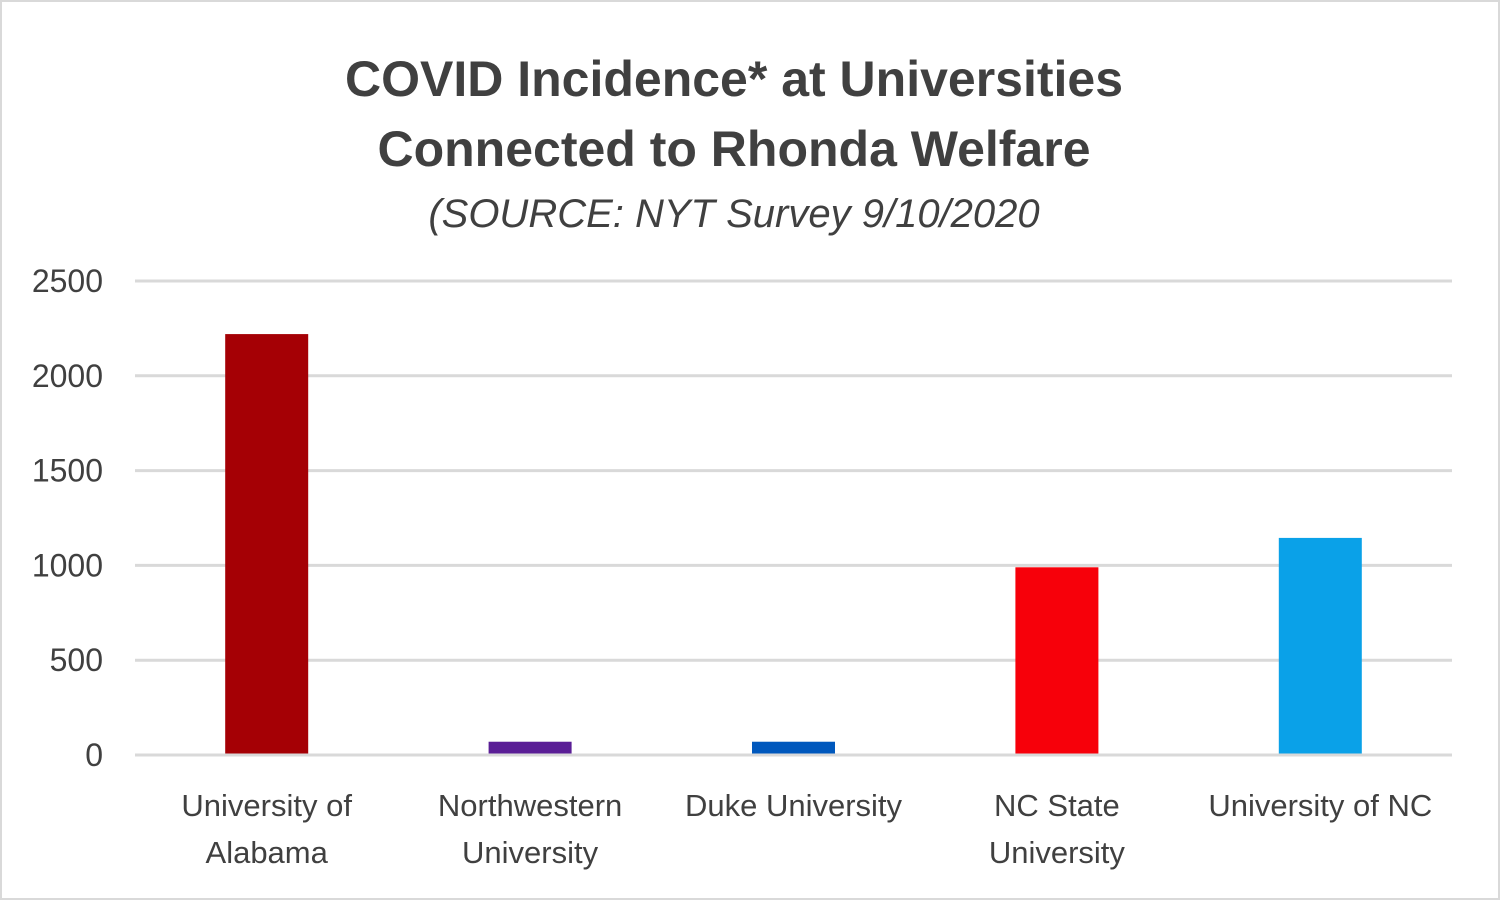  Describe the element at coordinates (76, 660) in the screenshot. I see `y-tick-label: 500` at that location.